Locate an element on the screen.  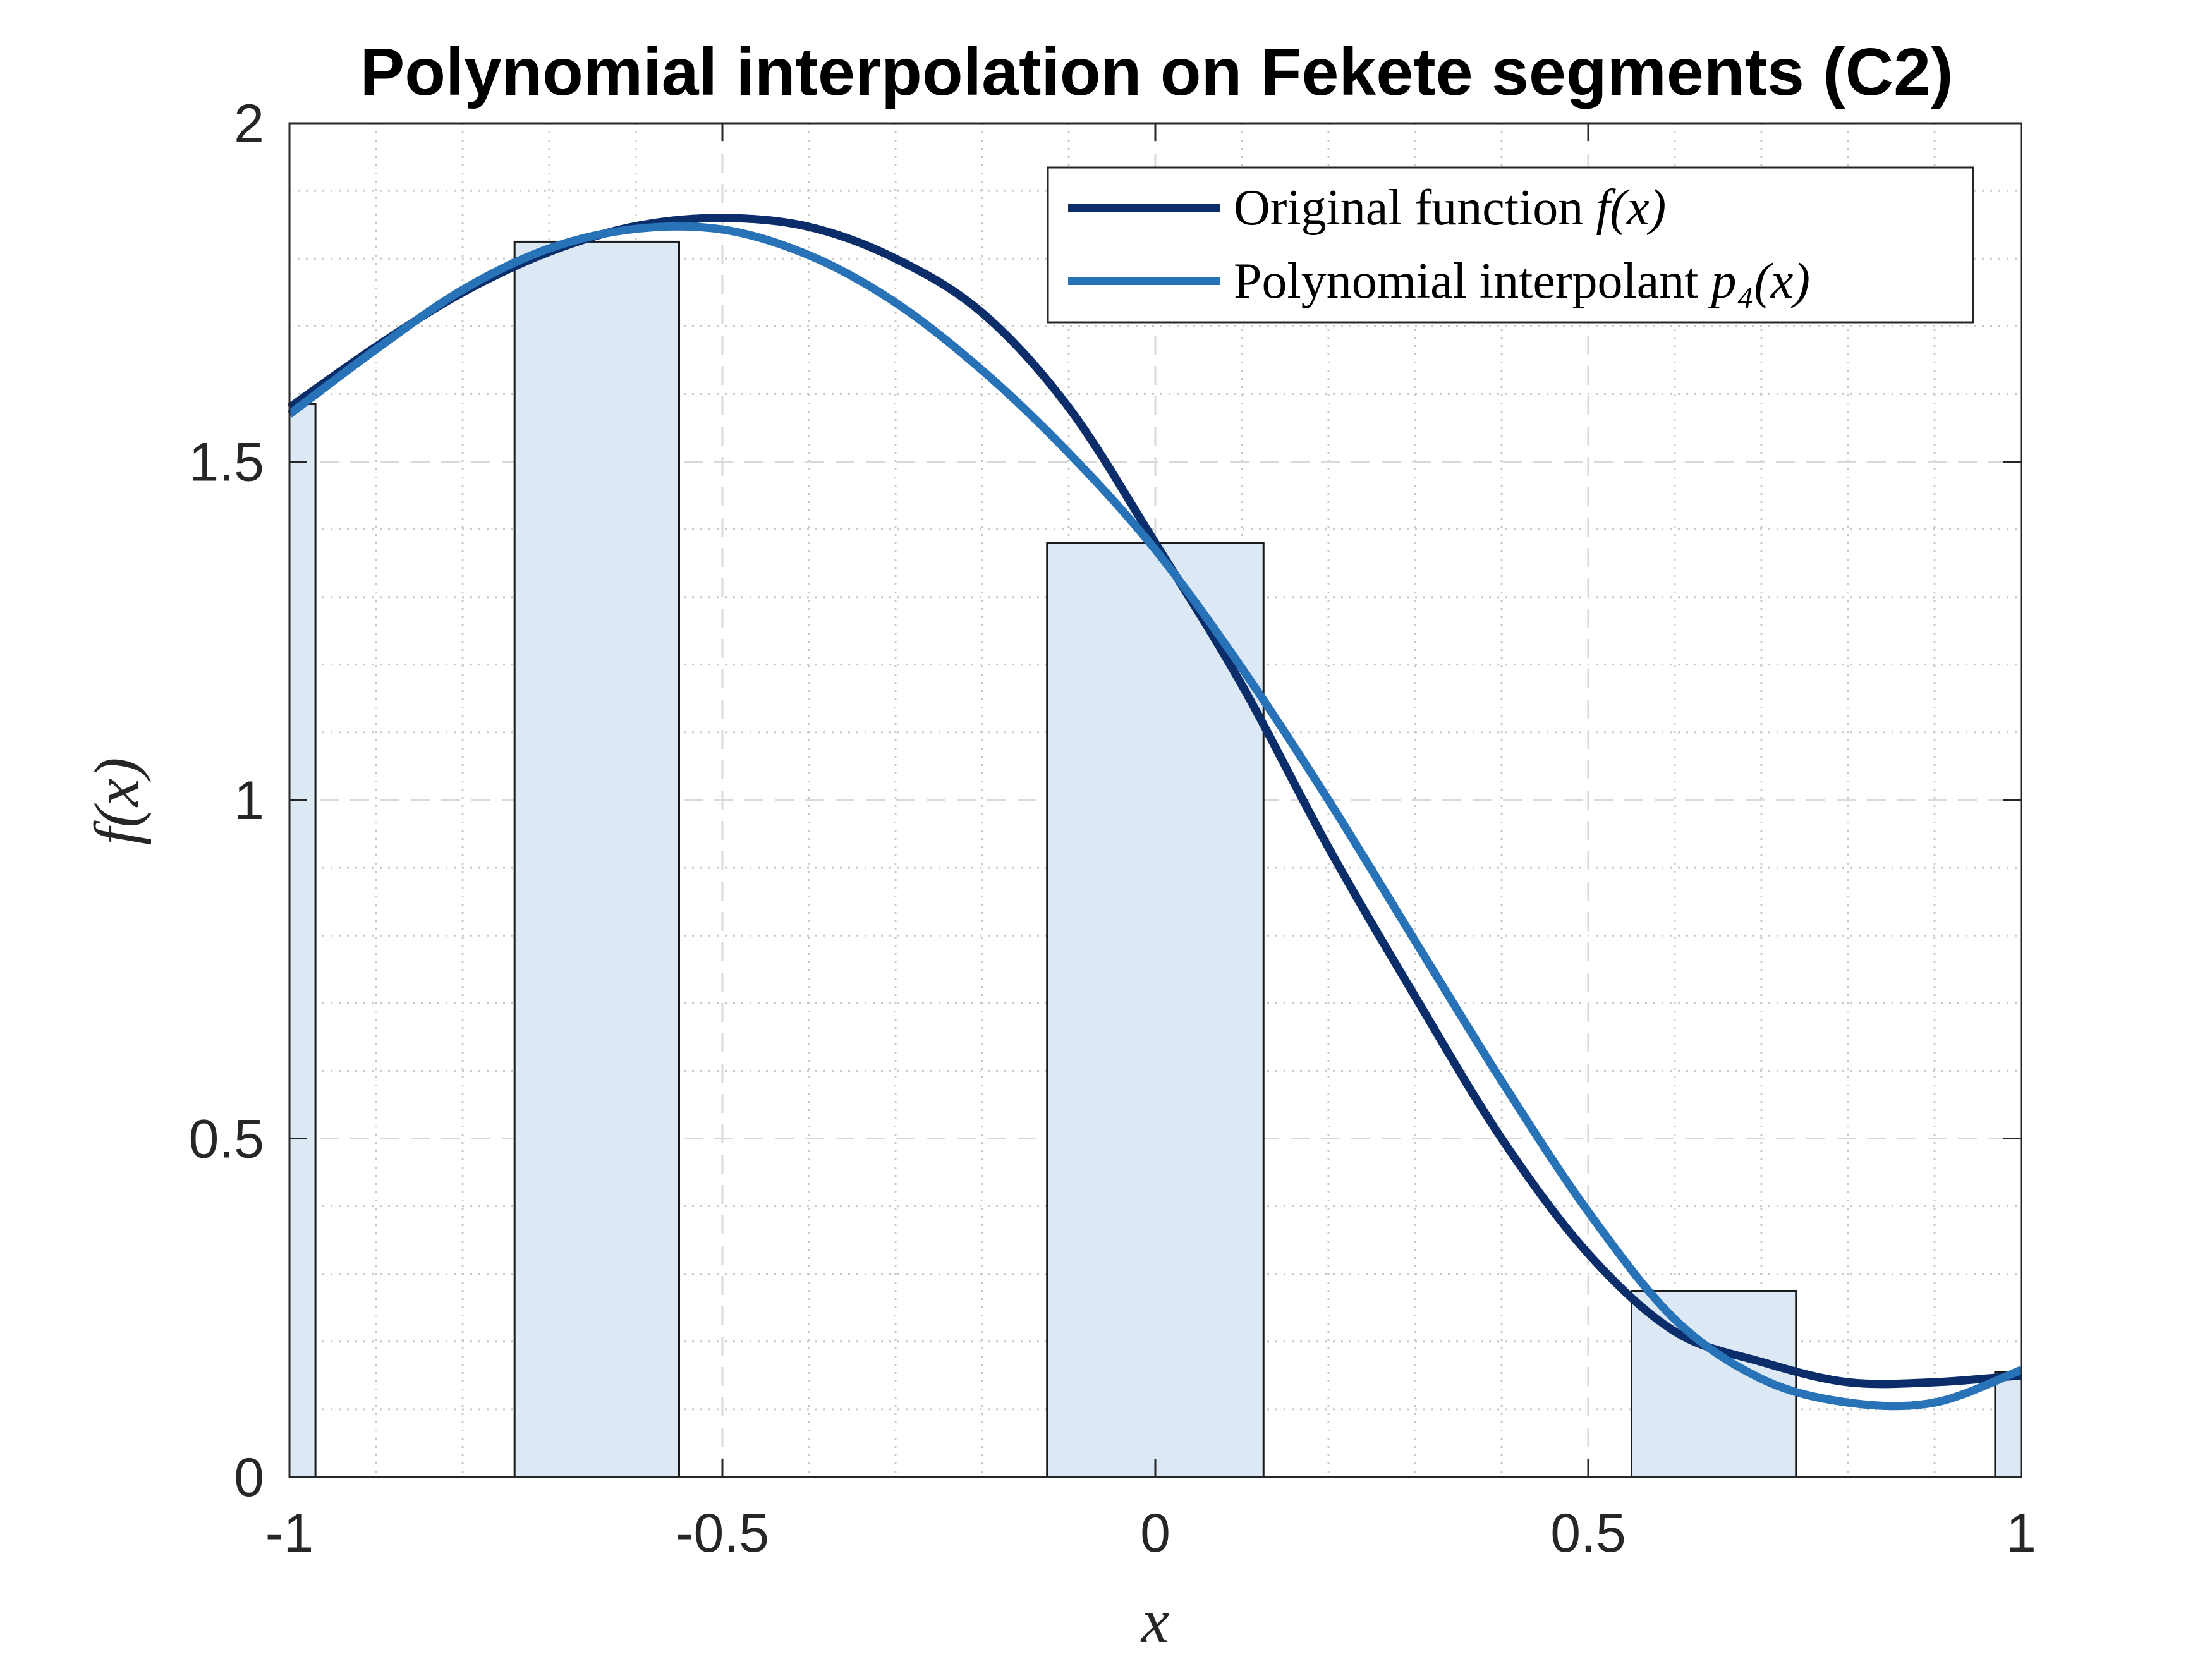
y-axis-label: f(x) is located at coordinates (117, 802).